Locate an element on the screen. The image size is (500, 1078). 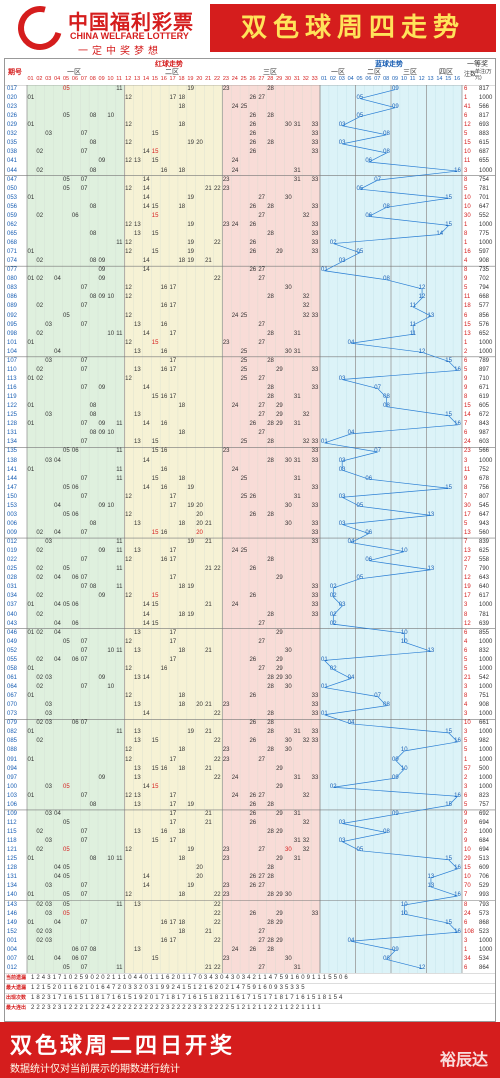
prize-amount: 993 is located at coordinates (484, 895).